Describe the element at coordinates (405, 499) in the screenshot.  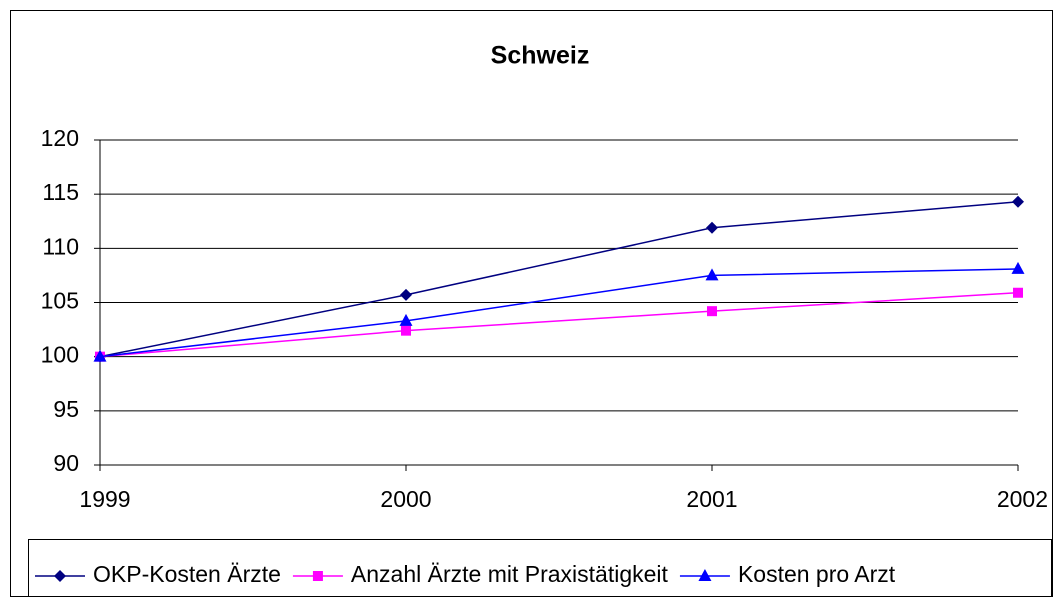
I see `x-tick-label: 2000` at that location.